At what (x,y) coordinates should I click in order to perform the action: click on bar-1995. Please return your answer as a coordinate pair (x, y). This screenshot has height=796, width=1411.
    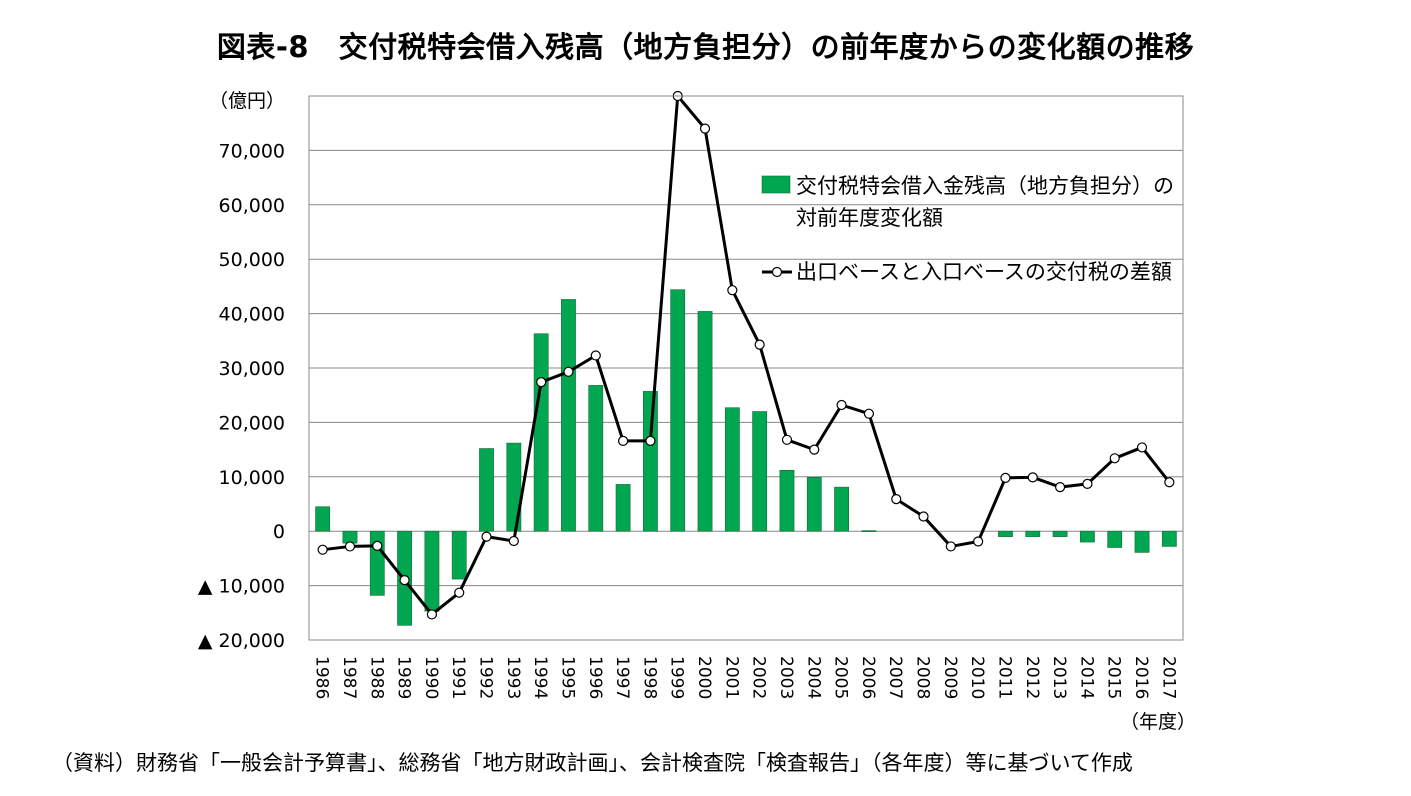
    Looking at the image, I should click on (568, 415).